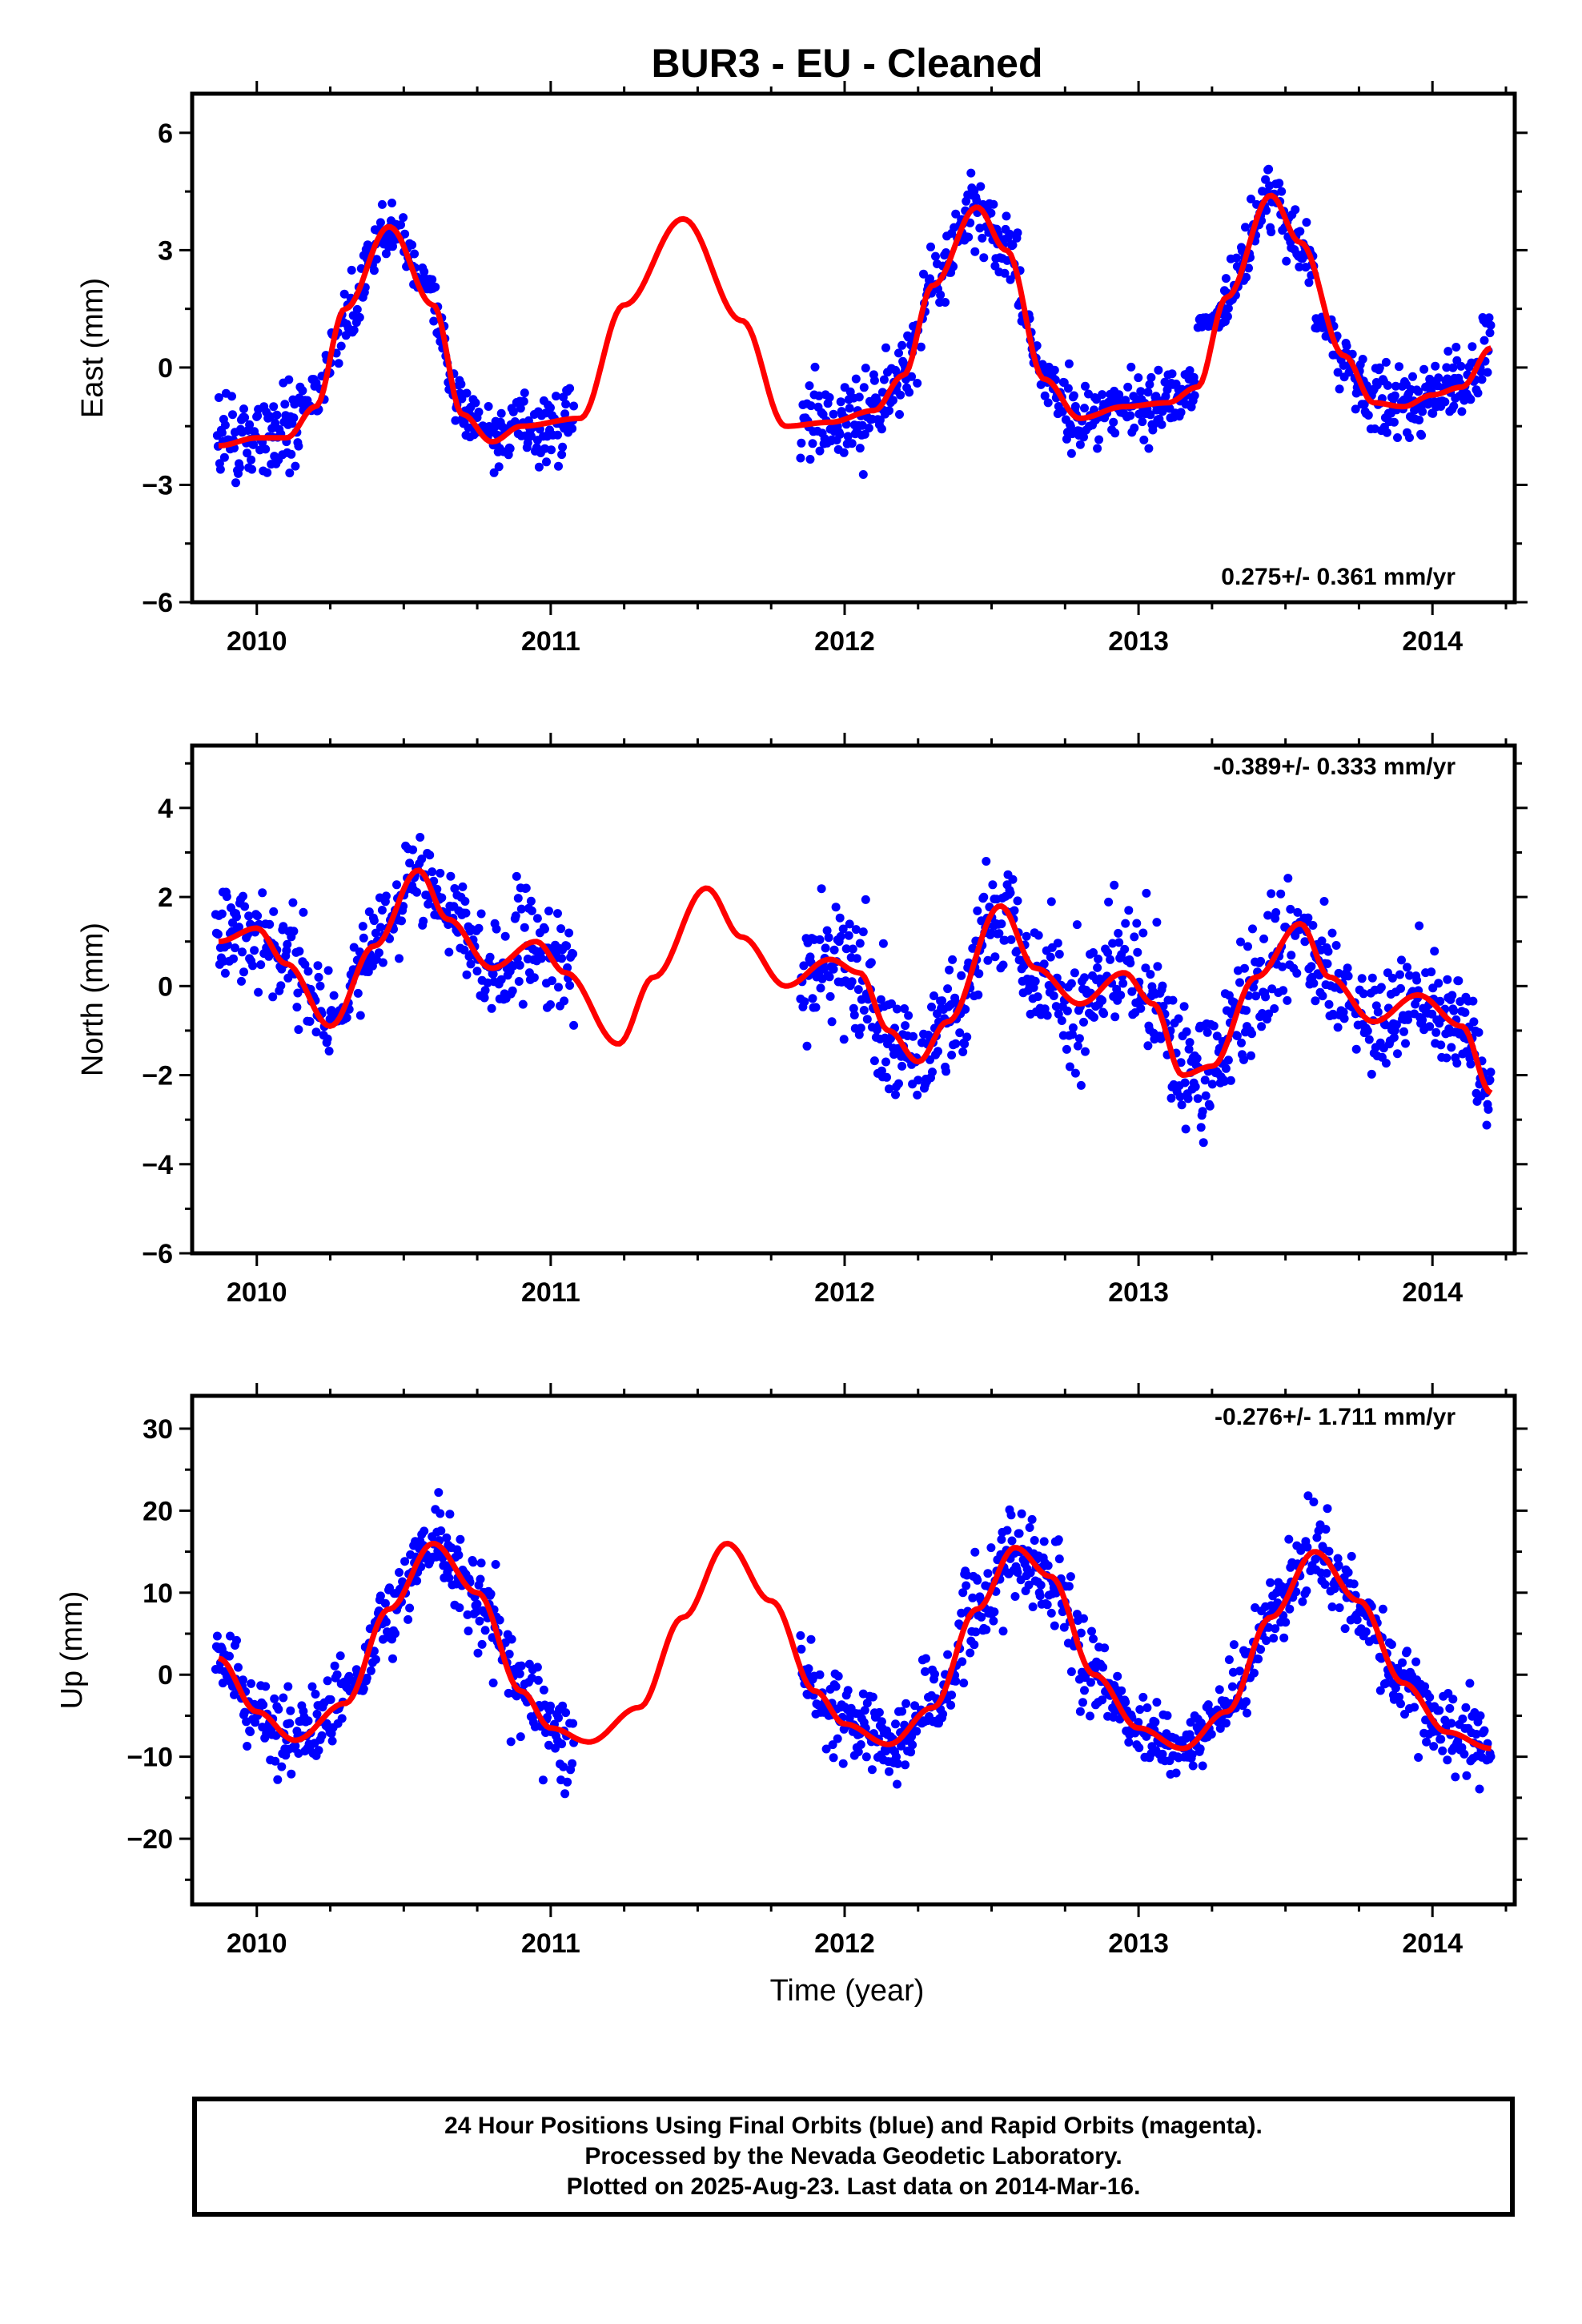 Image resolution: width=1582 pixels, height=2324 pixels. Describe the element at coordinates (1433, 1943) in the screenshot. I see `up-x-tick-label: 2014` at that location.